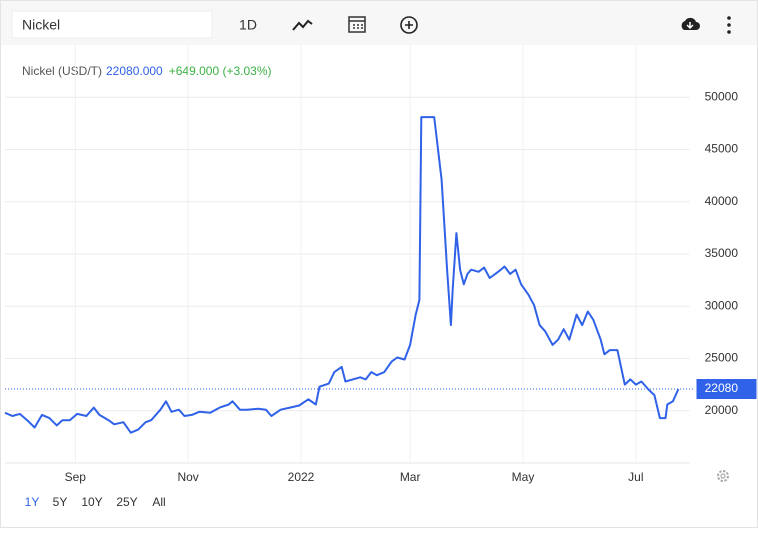  What do you see at coordinates (60, 502) in the screenshot?
I see `range-button: 5Y` at bounding box center [60, 502].